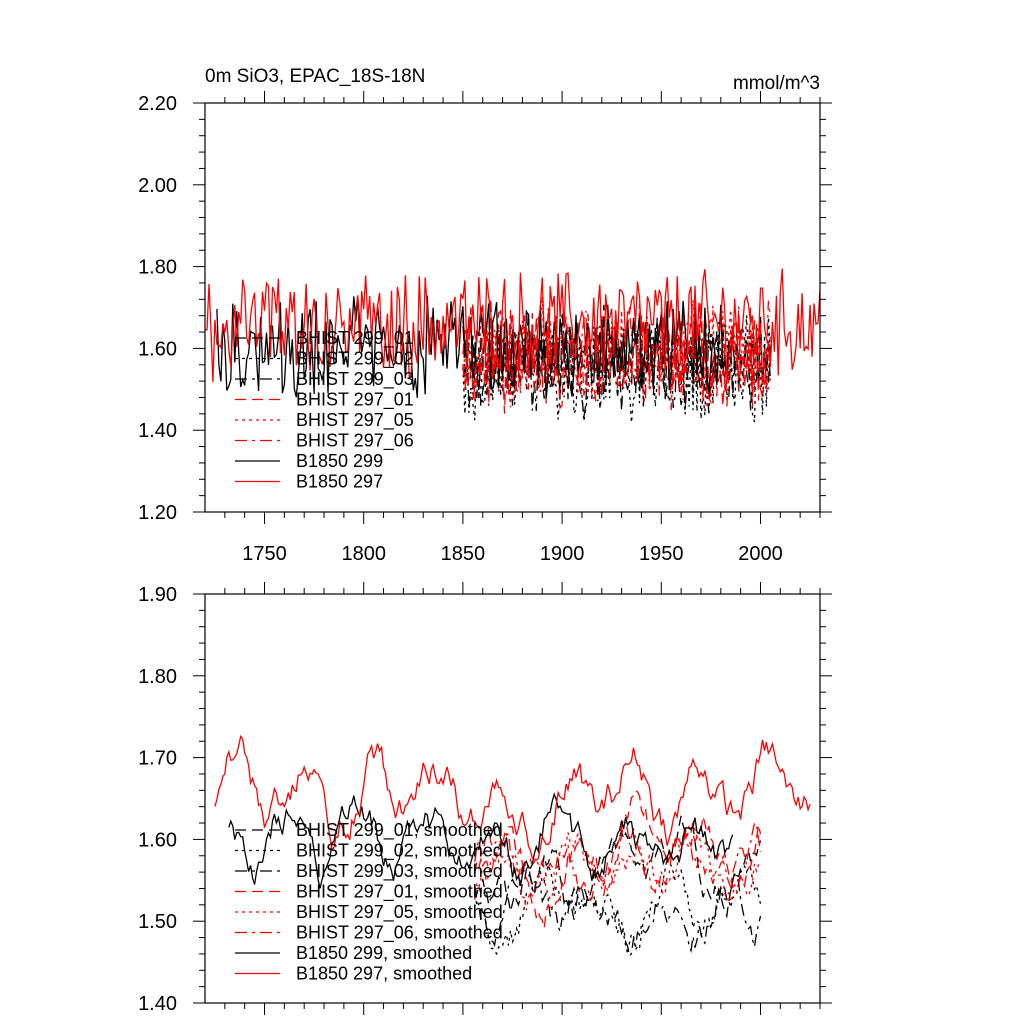  I want to click on legend-label: BHIST 297_01, so click(355, 400).